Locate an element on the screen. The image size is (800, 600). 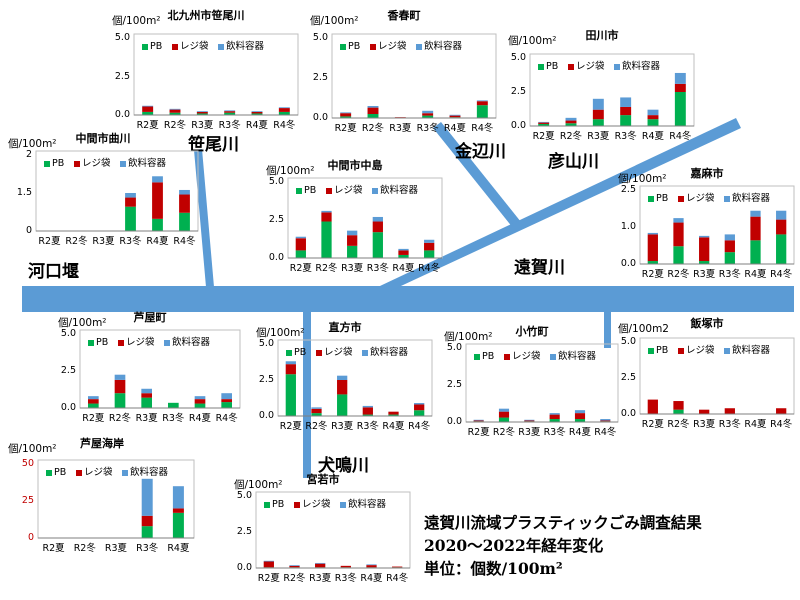
chart-title: 田川市 is located at coordinates (602, 35).